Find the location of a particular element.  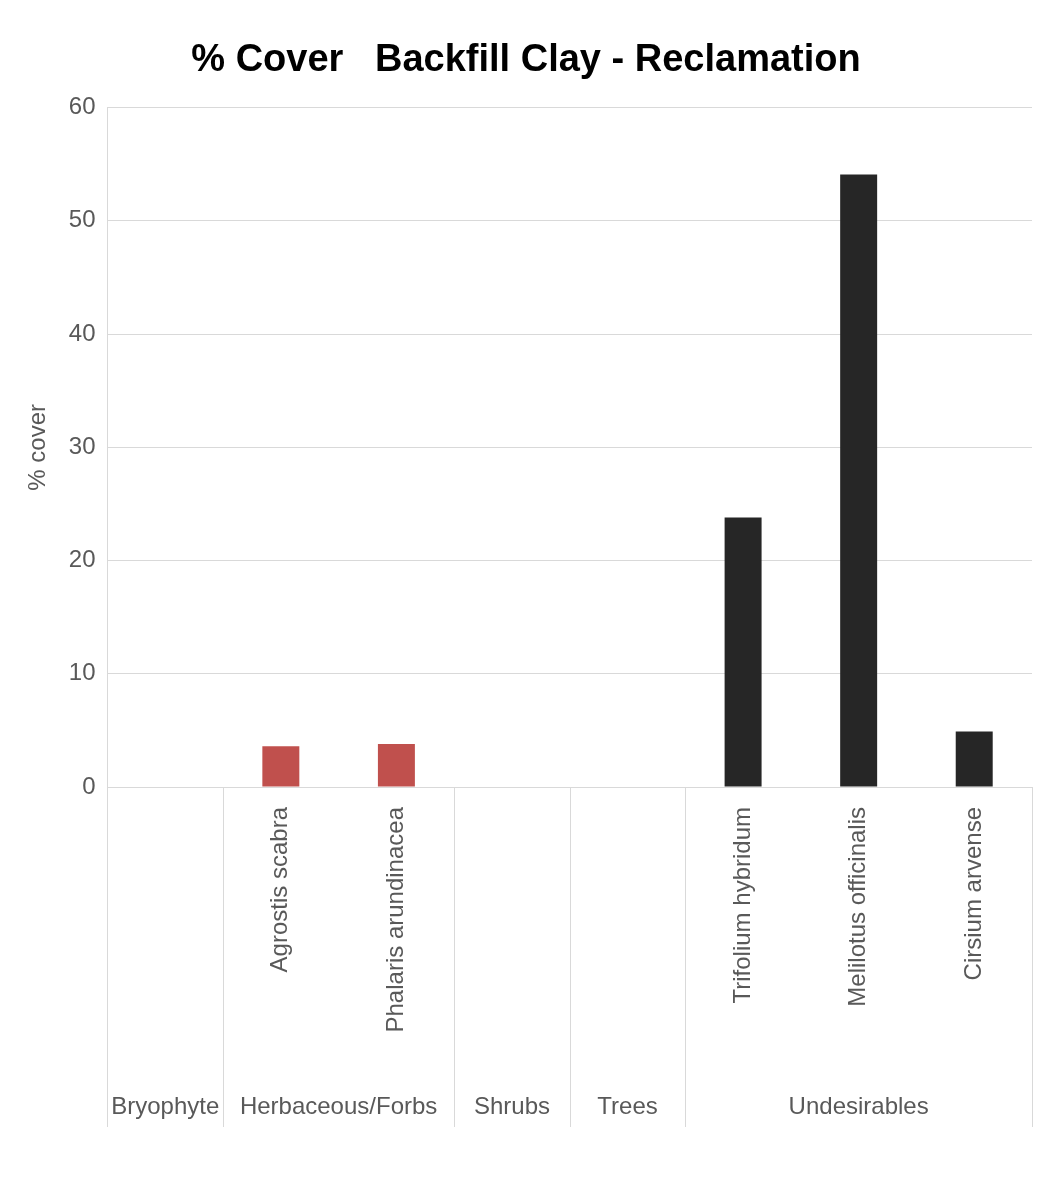

text: Herbaceous/Forbs is located at coordinates (338, 1105).